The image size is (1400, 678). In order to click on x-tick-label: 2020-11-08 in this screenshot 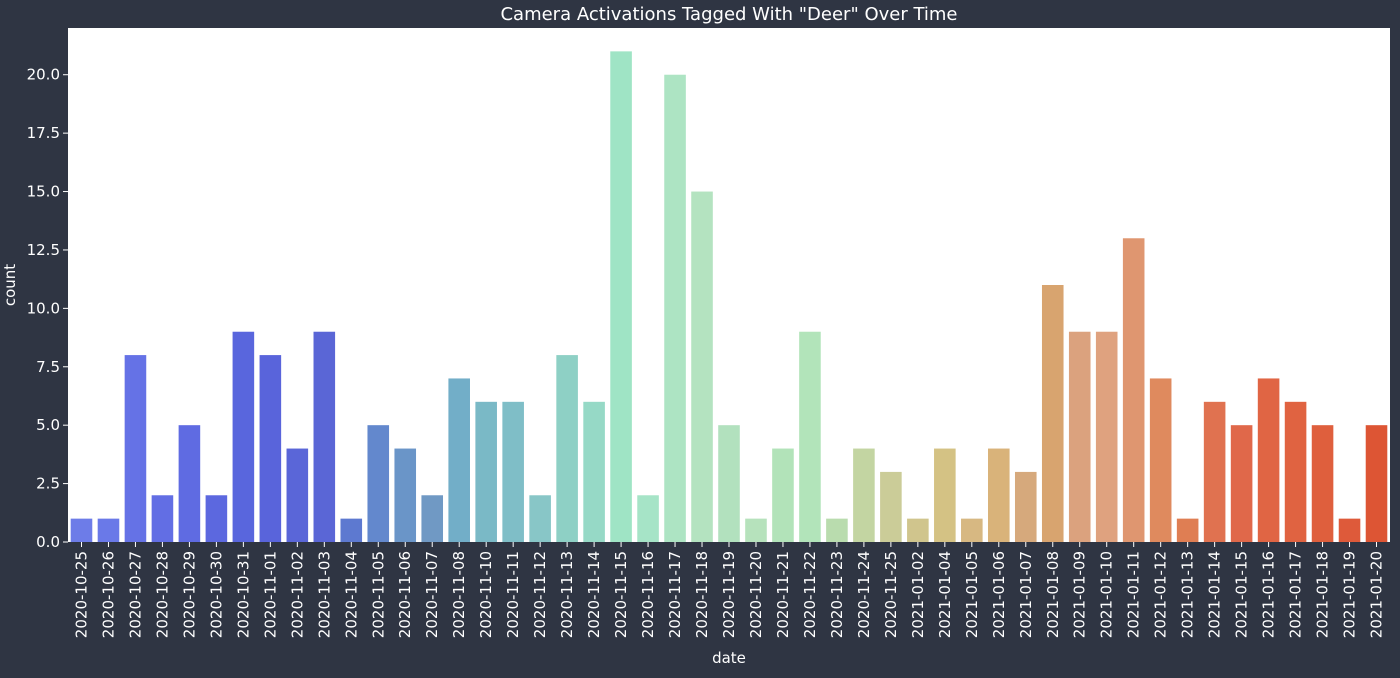, I will do `click(459, 594)`.